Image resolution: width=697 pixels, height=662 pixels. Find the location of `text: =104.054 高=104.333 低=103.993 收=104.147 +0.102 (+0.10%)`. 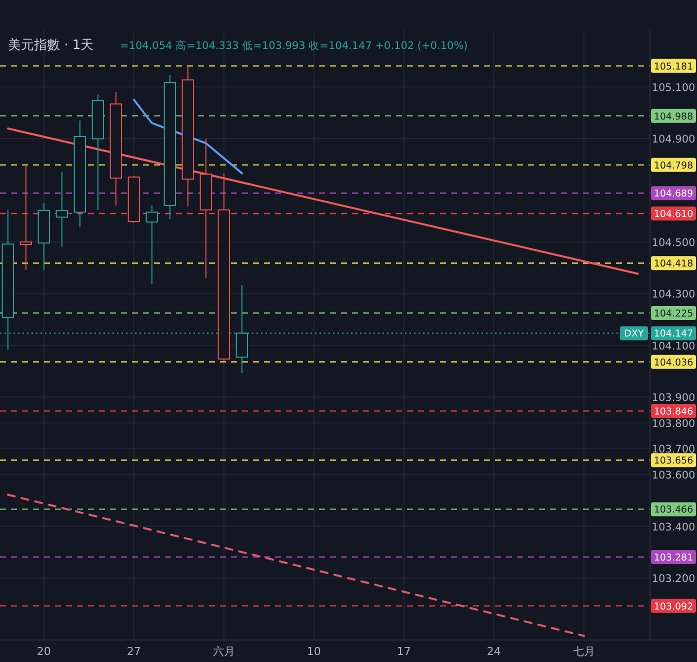

text: =104.054 高=104.333 低=103.993 收=104.147 +0.102 (+0.10%) is located at coordinates (294, 45).